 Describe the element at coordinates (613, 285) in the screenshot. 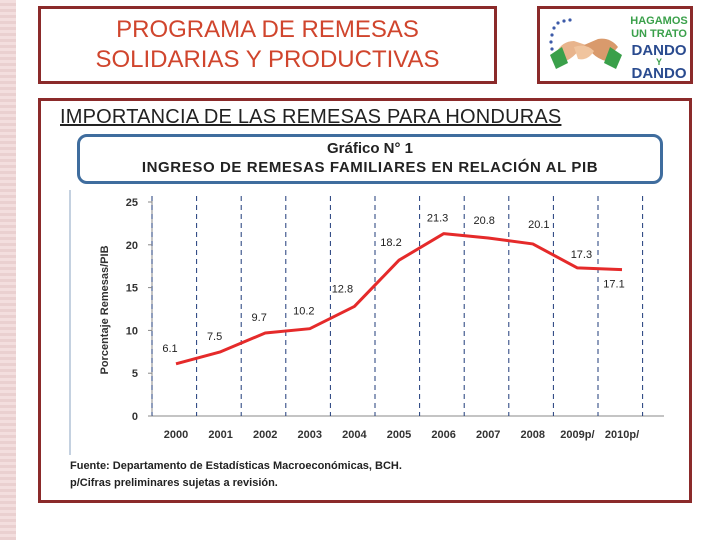

I see `data-label: 17.1` at that location.